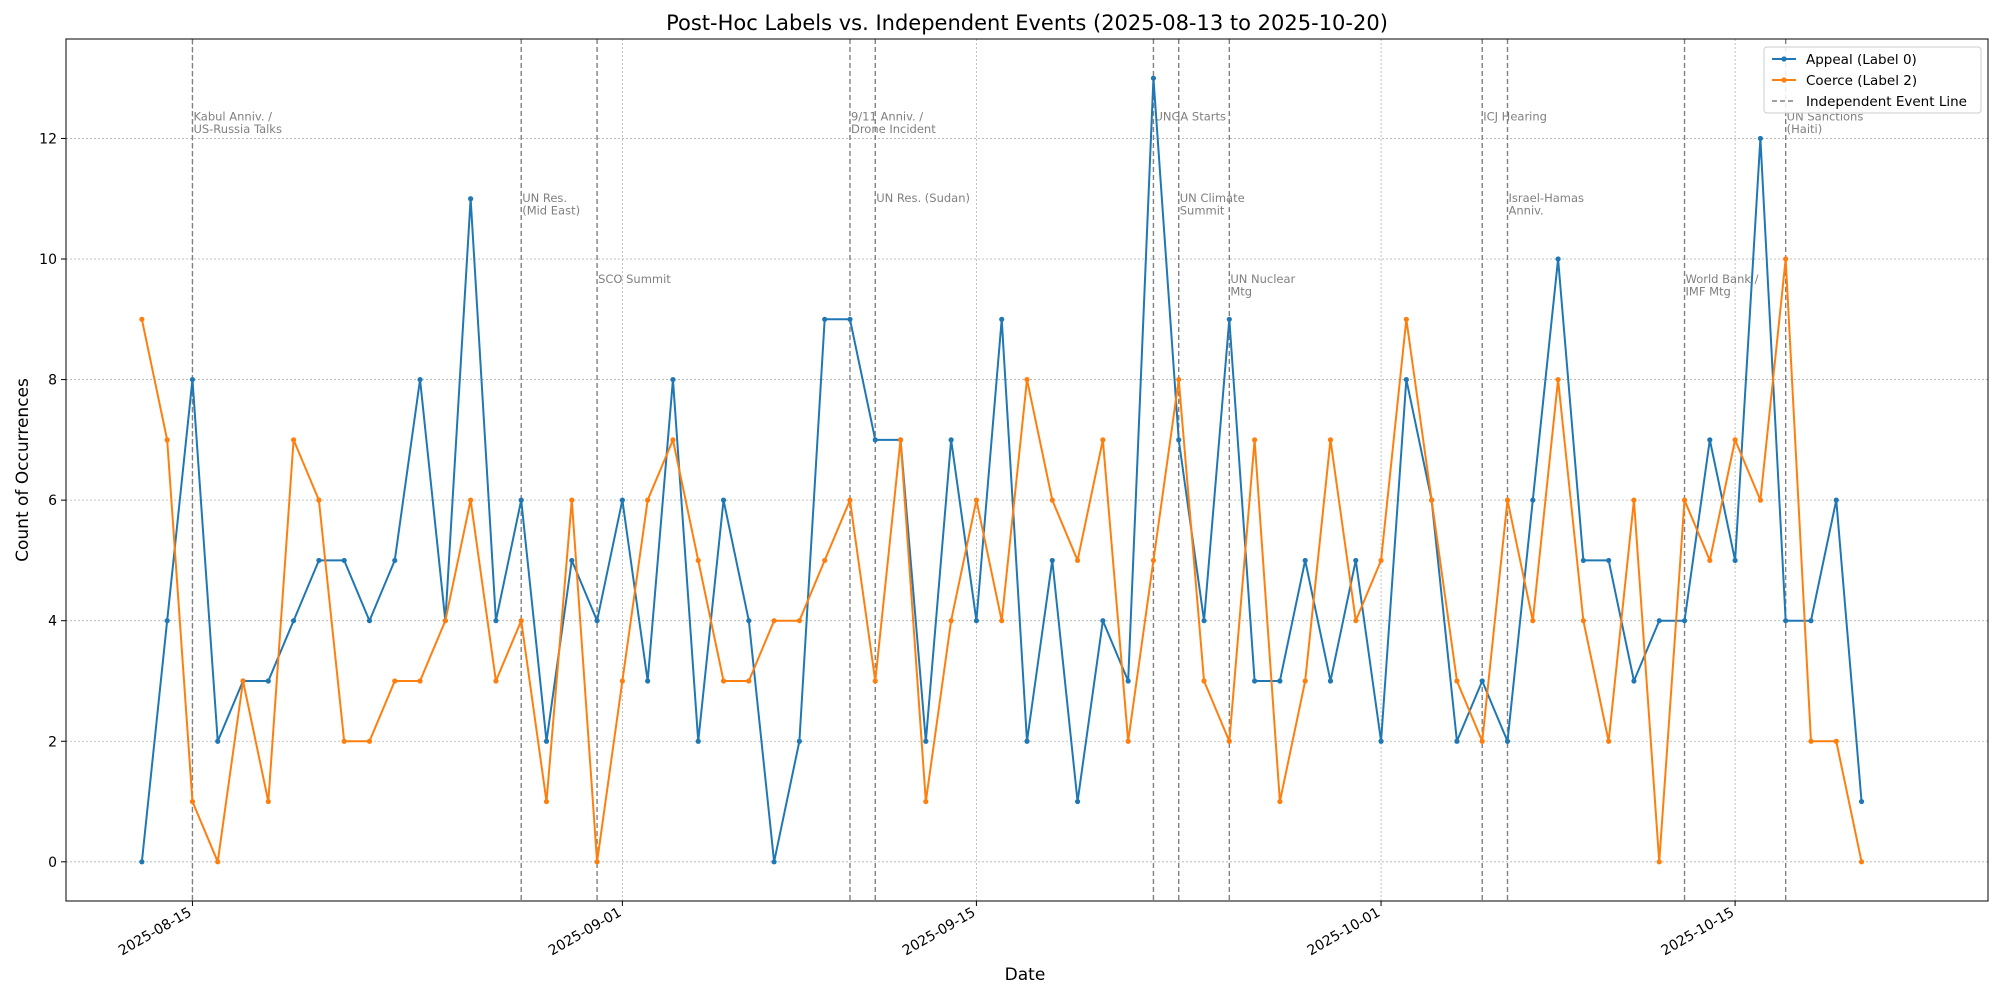 This screenshot has height=1000, width=2000. What do you see at coordinates (1526, 210) in the screenshot?
I see `event-label-line: Anniv.` at bounding box center [1526, 210].